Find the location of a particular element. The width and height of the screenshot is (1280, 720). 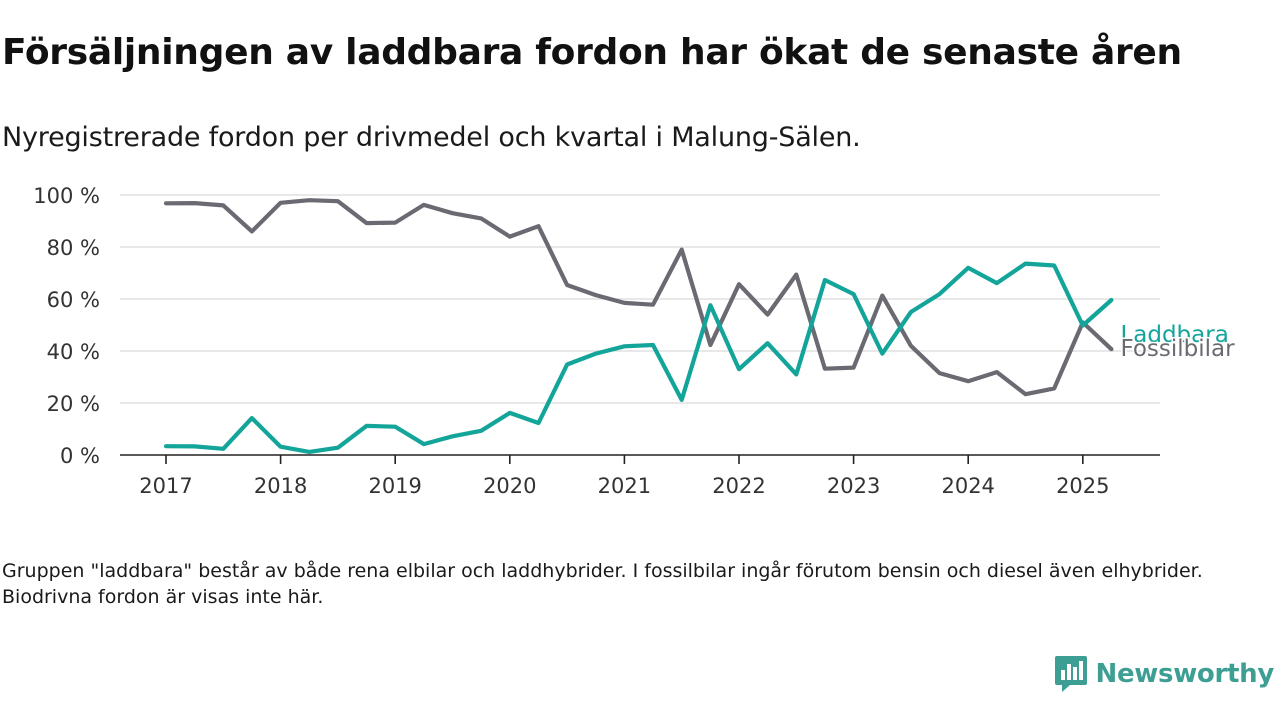

y-tick-label: 20 % is located at coordinates (73, 404).